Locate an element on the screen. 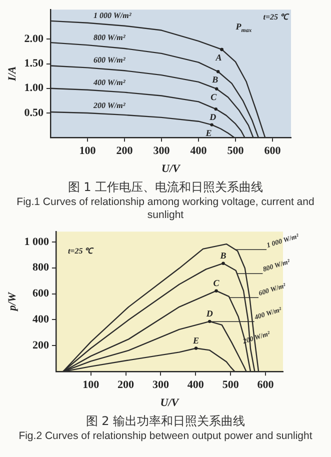 This screenshot has width=331, height=457. y-tick-label: 1.50 is located at coordinates (34, 64).